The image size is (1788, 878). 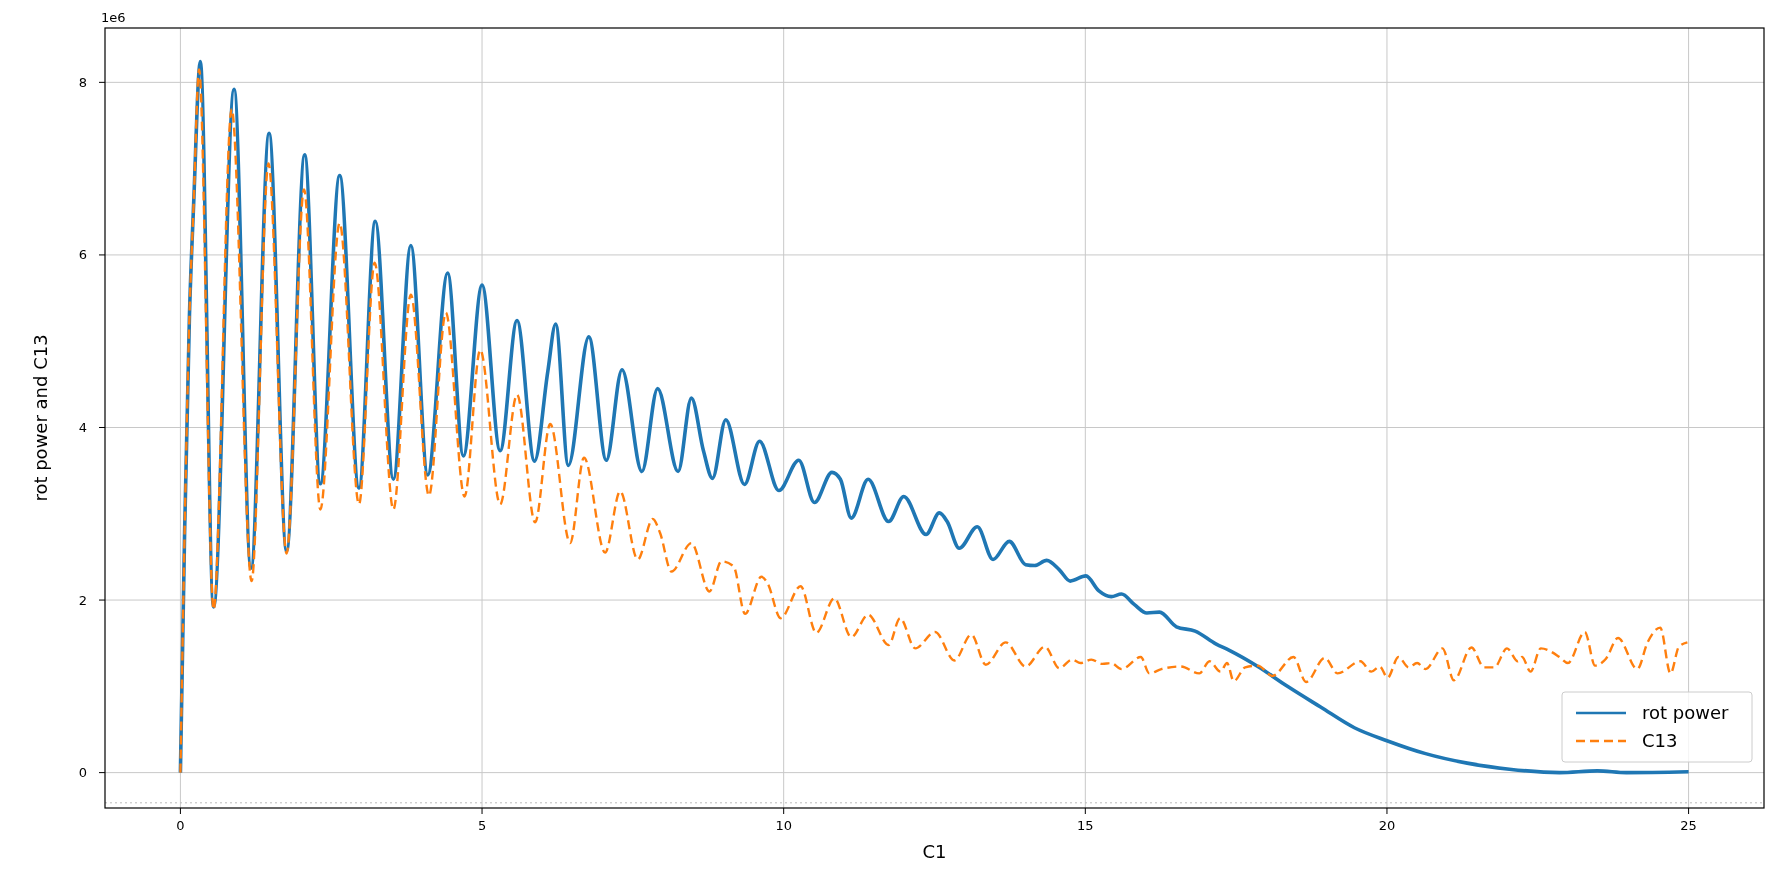 What do you see at coordinates (783, 825) in the screenshot?
I see `x-tick-label: 10` at bounding box center [783, 825].